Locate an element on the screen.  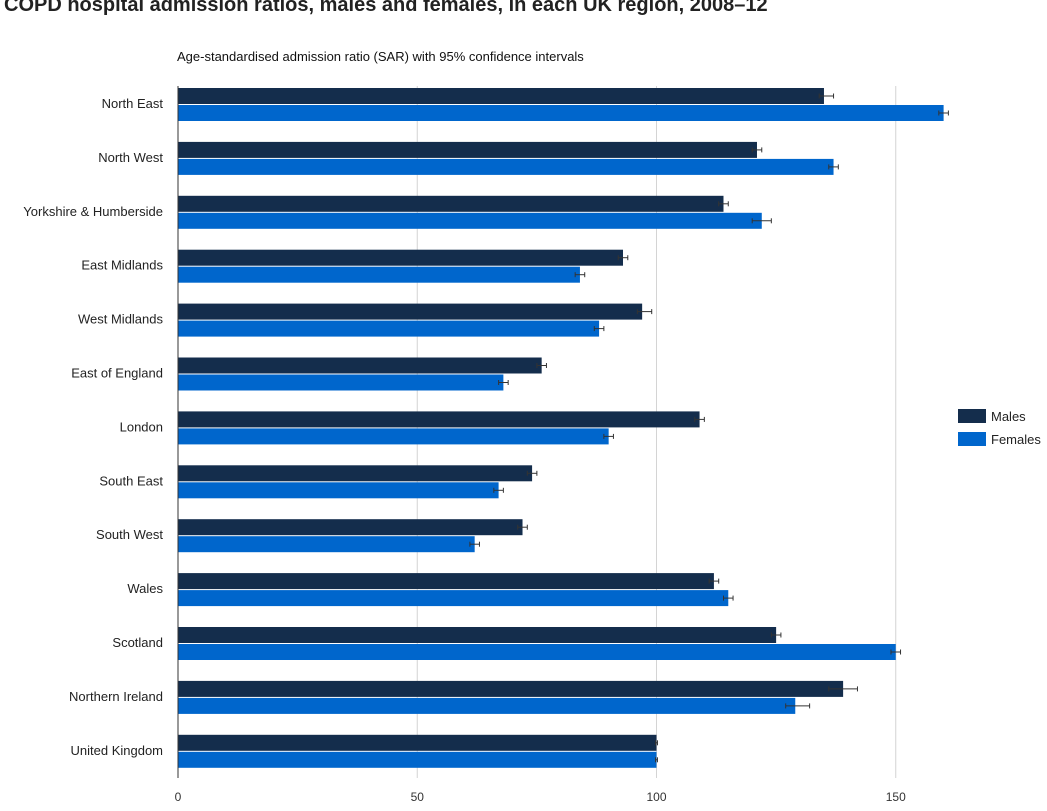
category-label: London is located at coordinates (141, 426).